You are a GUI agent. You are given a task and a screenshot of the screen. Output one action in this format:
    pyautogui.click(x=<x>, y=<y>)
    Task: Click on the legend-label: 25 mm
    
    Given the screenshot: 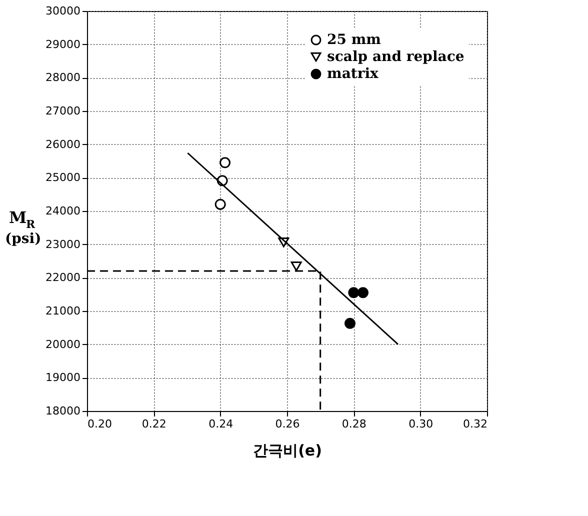 What is the action you would take?
    pyautogui.click(x=354, y=40)
    